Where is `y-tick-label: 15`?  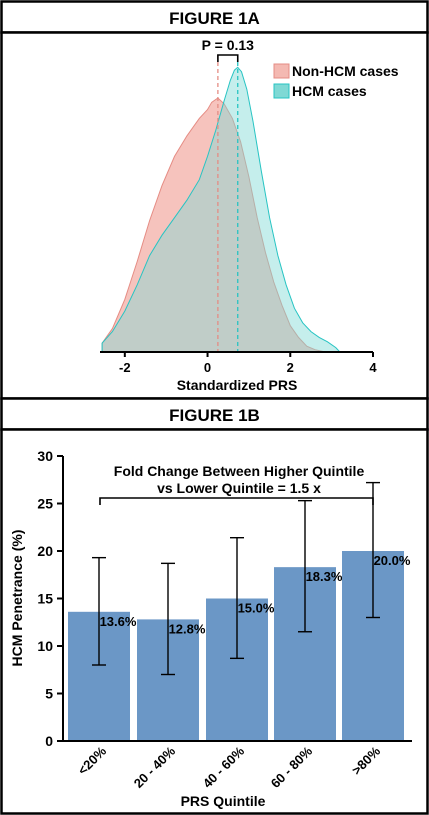 y-tick-label: 15 is located at coordinates (45, 599).